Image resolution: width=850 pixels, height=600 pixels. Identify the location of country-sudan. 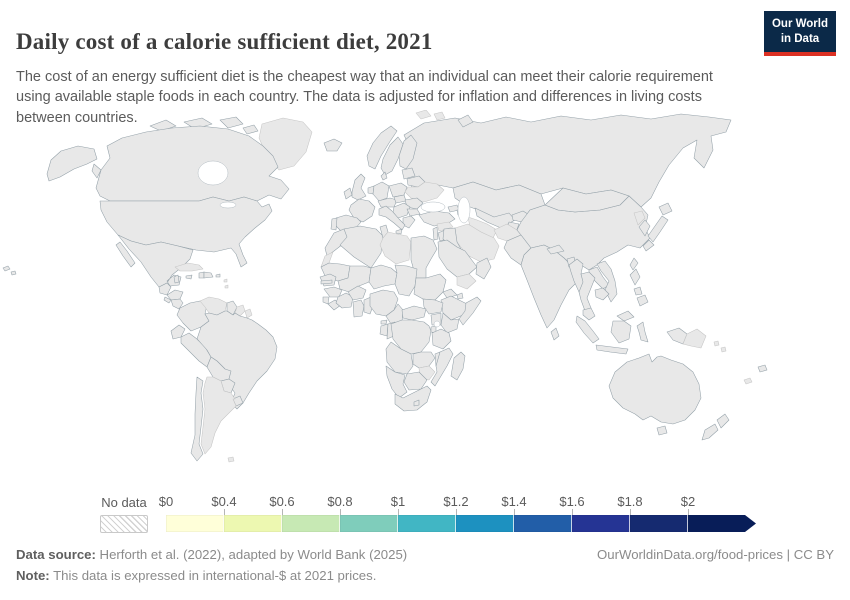
(430, 287).